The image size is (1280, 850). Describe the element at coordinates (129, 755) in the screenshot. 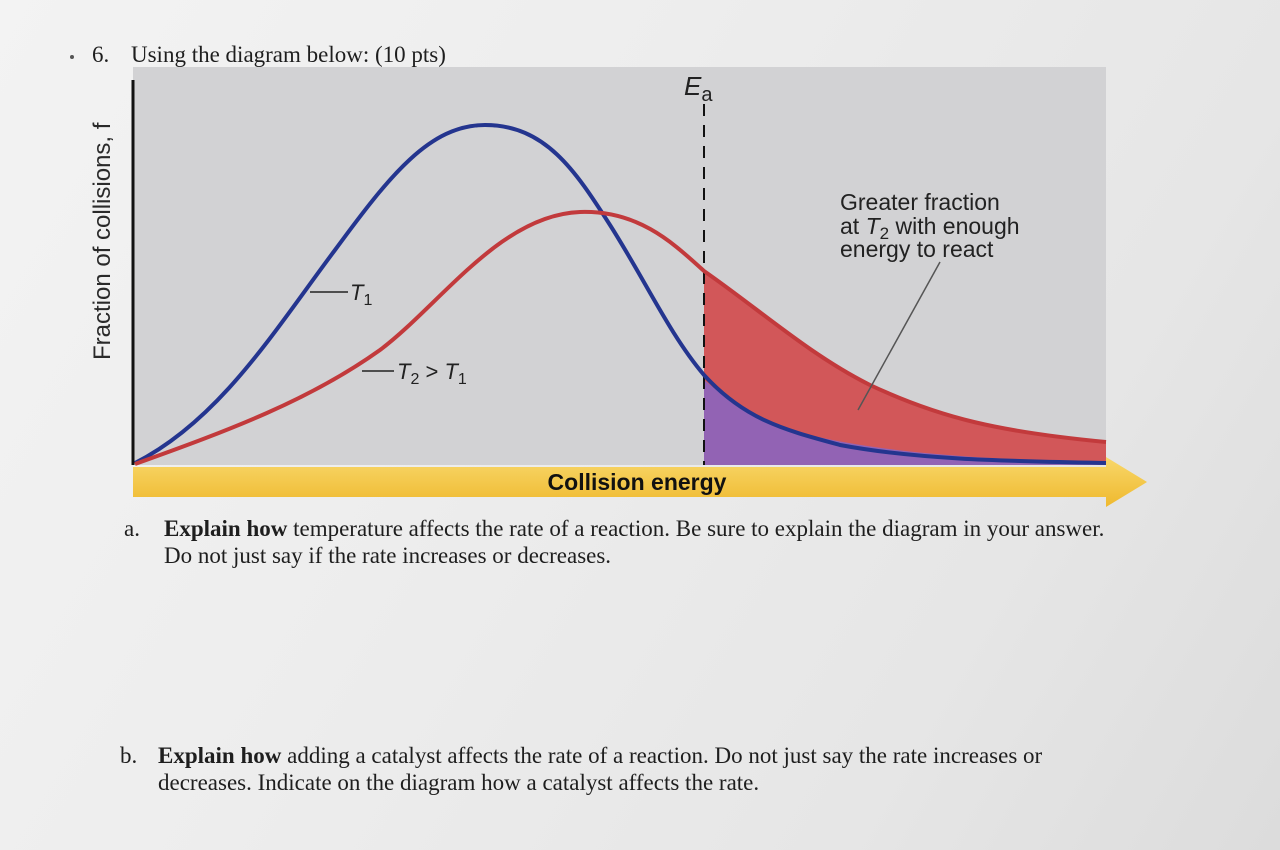

I see `part-b-letter: b.` at that location.